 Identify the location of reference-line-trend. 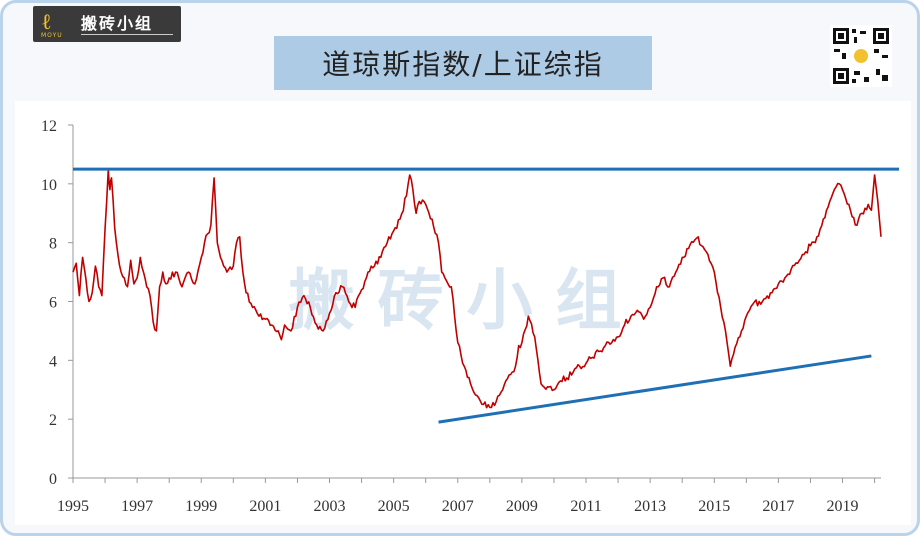
(655, 389).